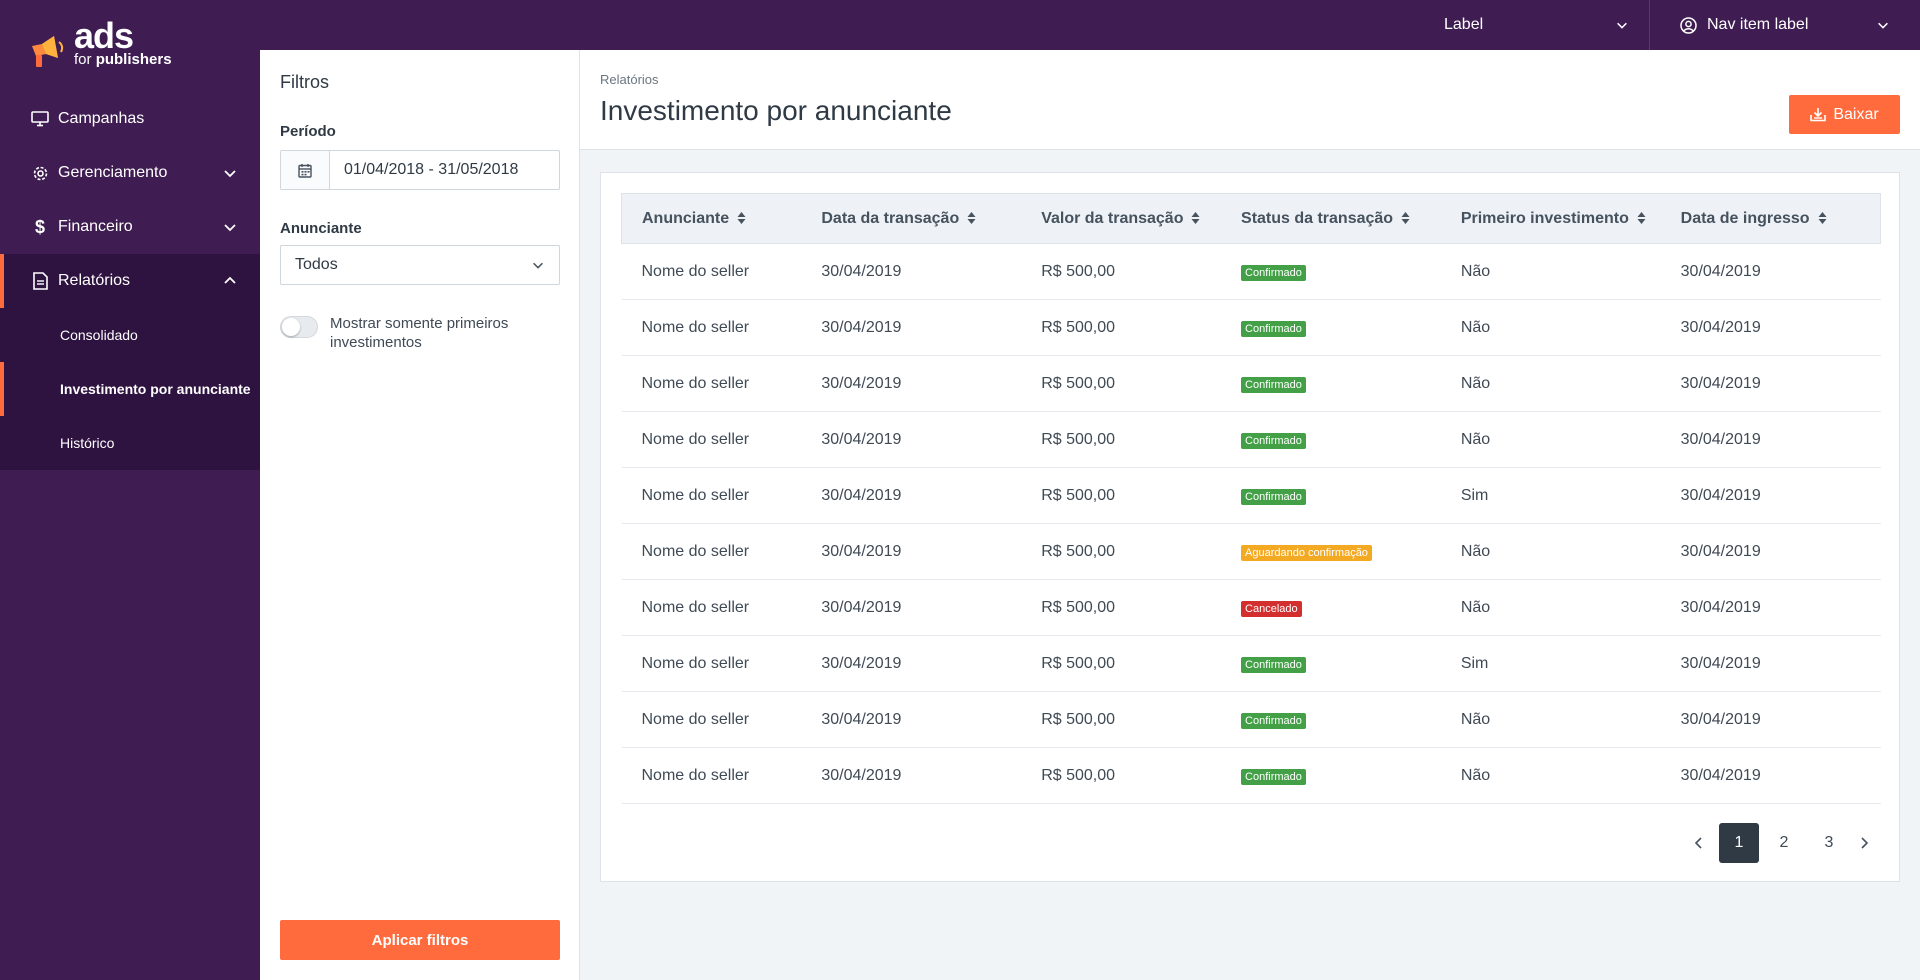 The width and height of the screenshot is (1920, 980). What do you see at coordinates (1699, 843) in the screenshot?
I see `chevron-left-icon` at bounding box center [1699, 843].